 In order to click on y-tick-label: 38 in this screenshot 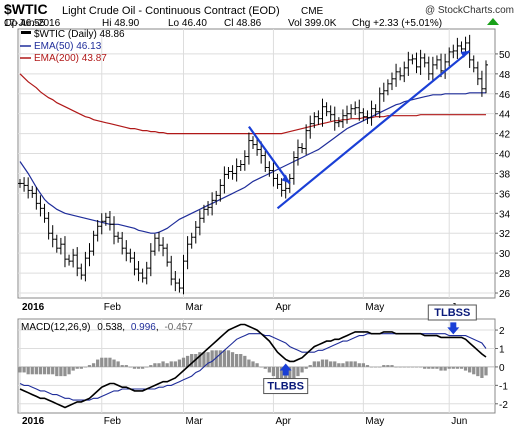, I will do `click(505, 174)`.